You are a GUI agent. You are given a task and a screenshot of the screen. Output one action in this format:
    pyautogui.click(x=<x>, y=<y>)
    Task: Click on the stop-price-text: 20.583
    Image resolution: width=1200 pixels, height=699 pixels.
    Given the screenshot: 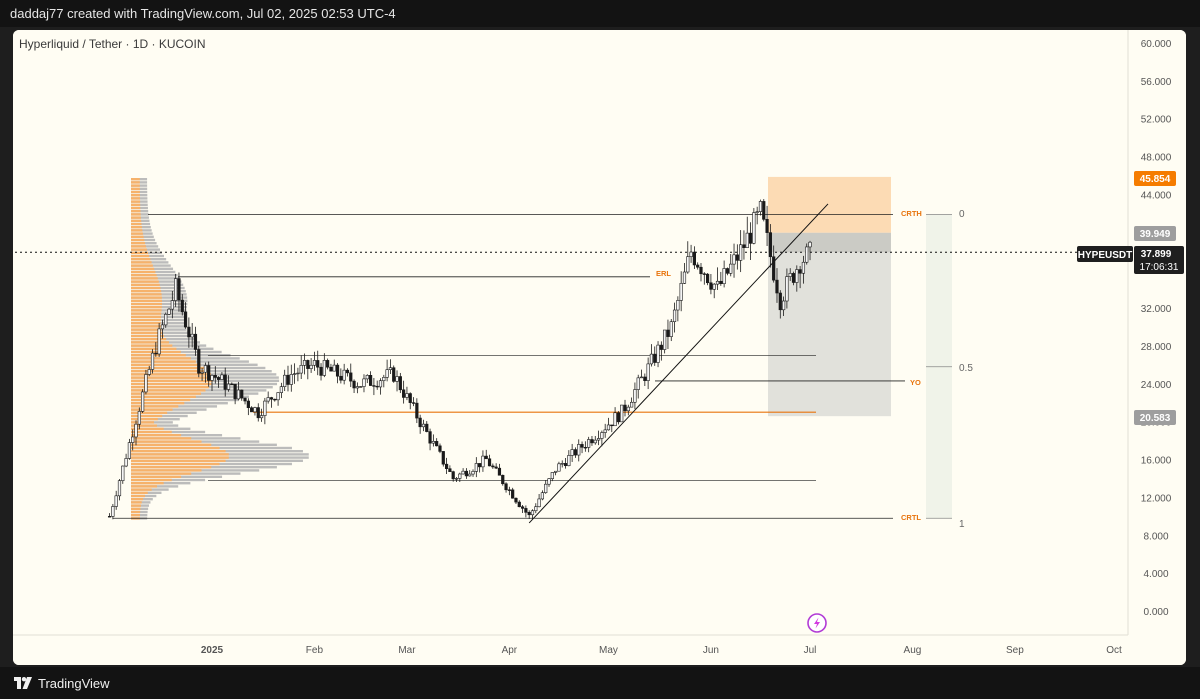 What is the action you would take?
    pyautogui.click(x=1155, y=418)
    